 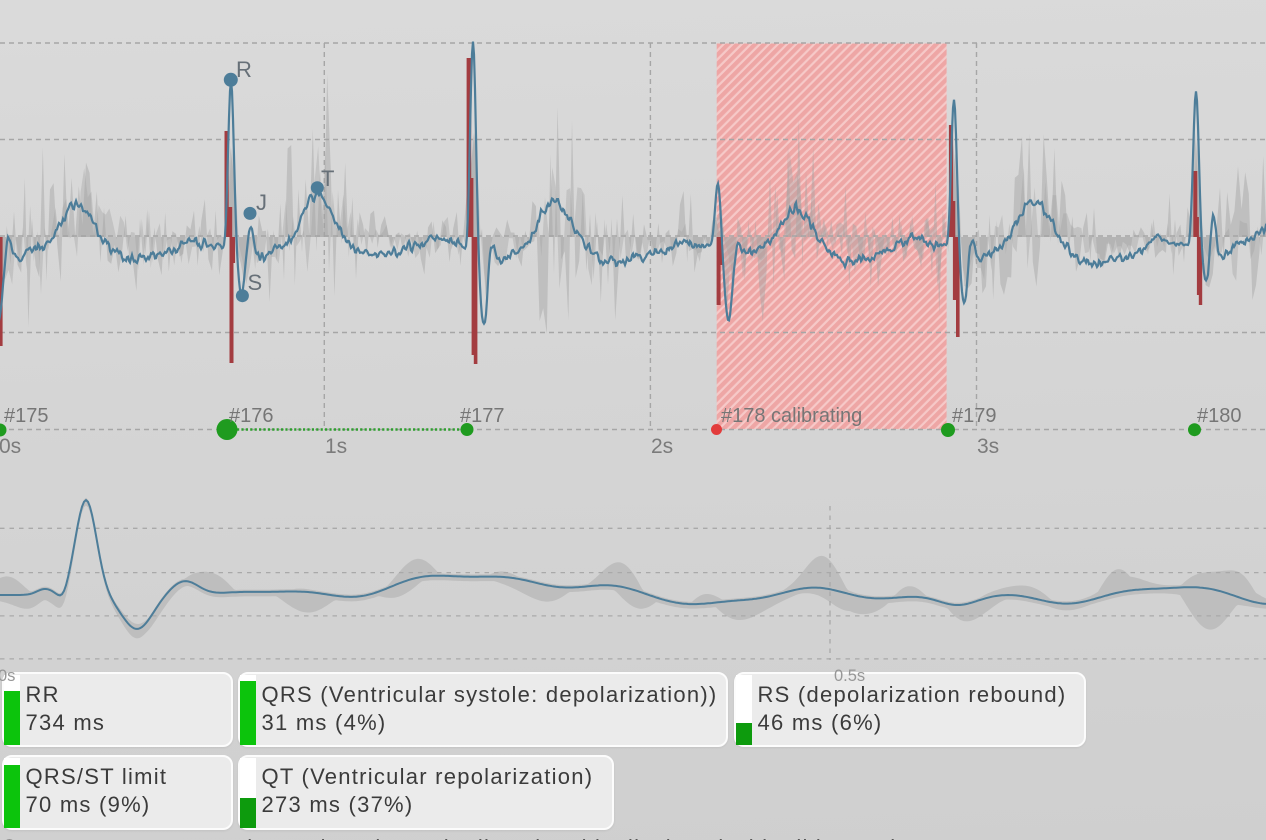 I want to click on svg-text: 0s, so click(x=10, y=446).